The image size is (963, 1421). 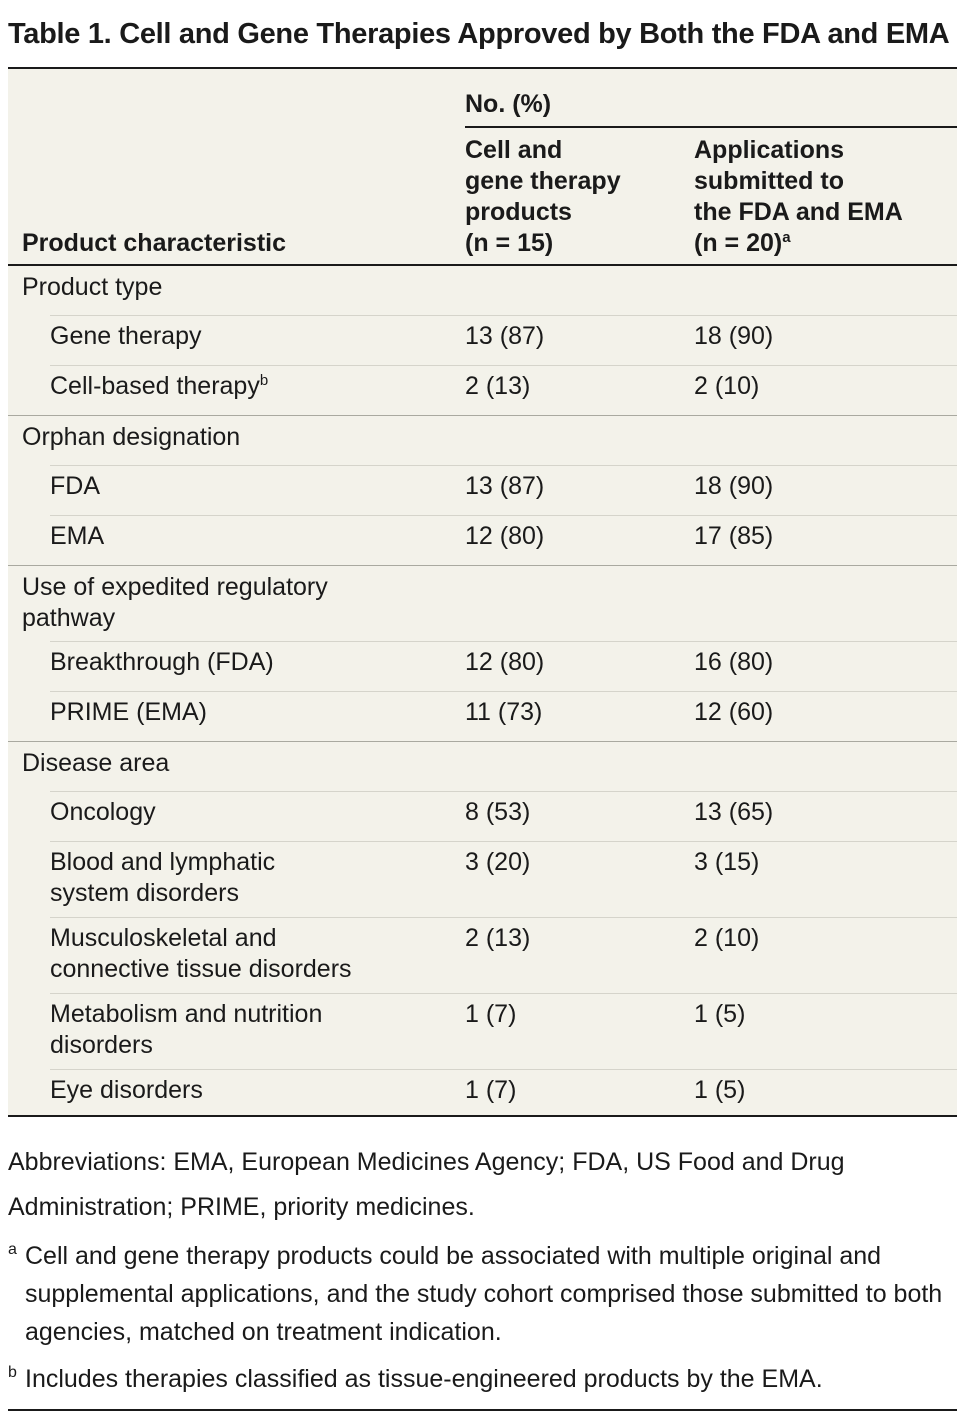 What do you see at coordinates (12, 1249) in the screenshot?
I see `footnote-mark: a` at bounding box center [12, 1249].